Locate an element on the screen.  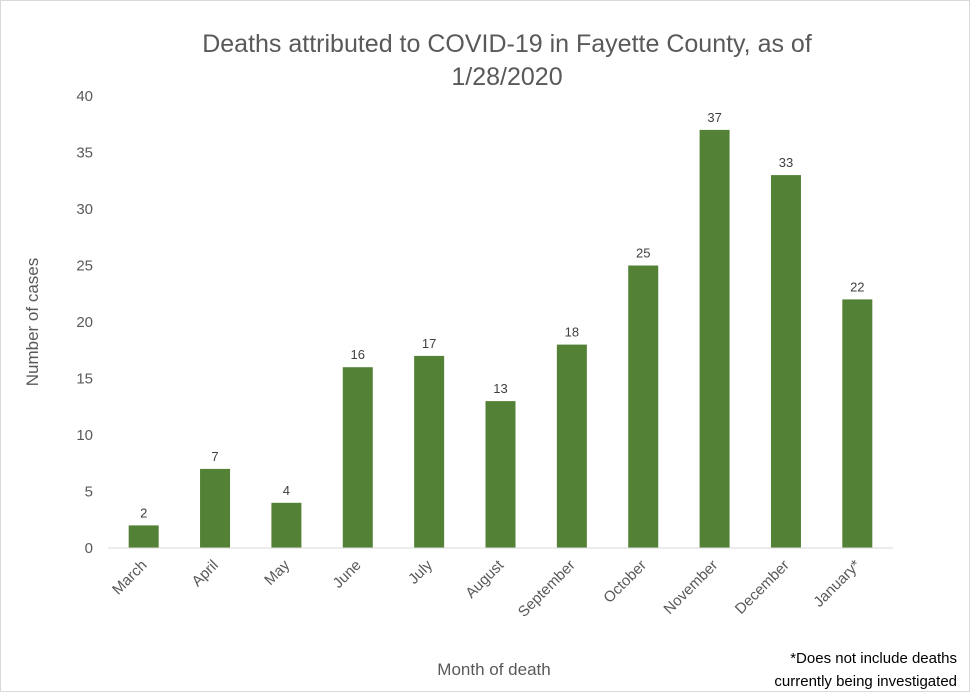
data-label: 16 is located at coordinates (358, 354).